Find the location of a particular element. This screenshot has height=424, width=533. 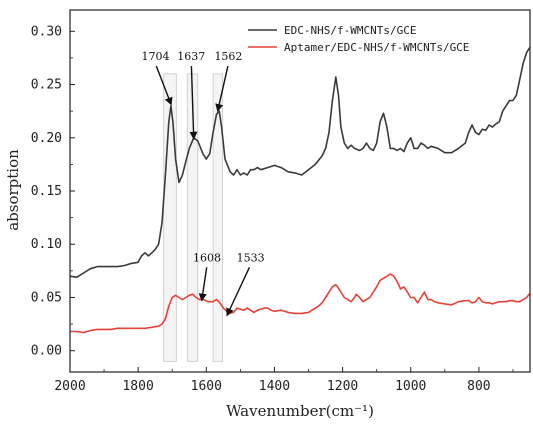

y-tick-label: 0.30 is located at coordinates (46, 31).